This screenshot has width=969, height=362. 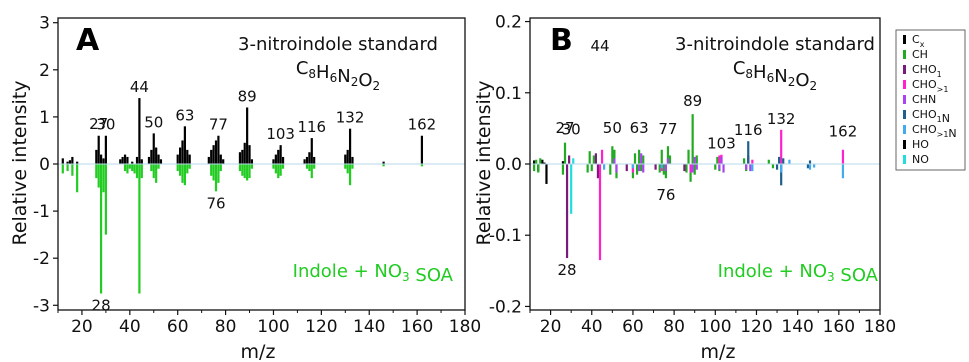 What do you see at coordinates (918, 41) in the screenshot?
I see `legend-label-cx: Cx` at bounding box center [918, 41].